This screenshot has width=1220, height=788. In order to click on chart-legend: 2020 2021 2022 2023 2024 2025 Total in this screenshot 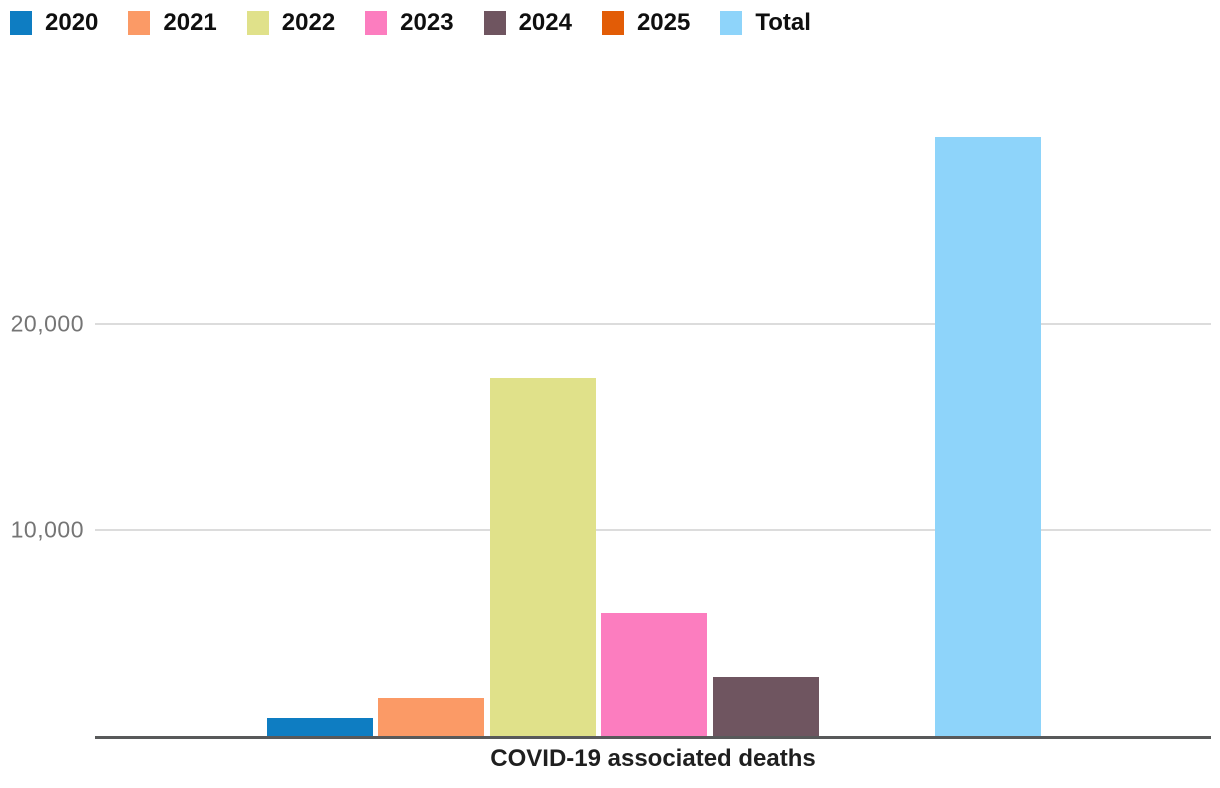, I will do `click(410, 23)`.